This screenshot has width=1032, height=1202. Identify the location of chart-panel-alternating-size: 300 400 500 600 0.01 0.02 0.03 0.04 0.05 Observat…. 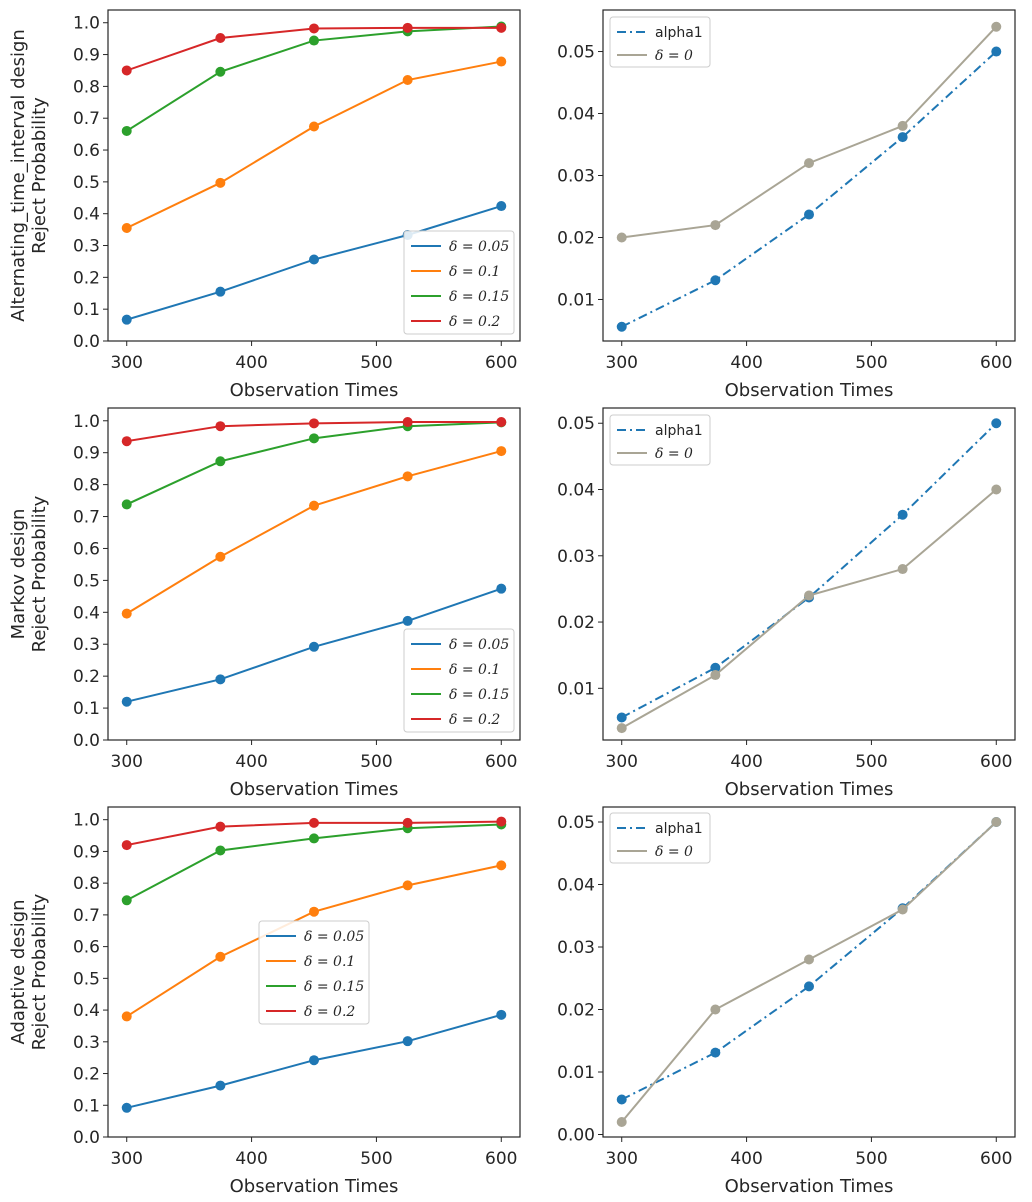
(786, 205).